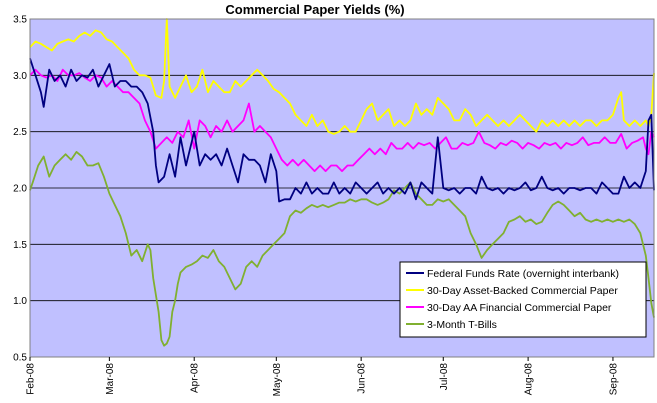 This screenshot has height=403, width=657. What do you see at coordinates (20, 358) in the screenshot?
I see `y-tick-label: 0.5` at bounding box center [20, 358].